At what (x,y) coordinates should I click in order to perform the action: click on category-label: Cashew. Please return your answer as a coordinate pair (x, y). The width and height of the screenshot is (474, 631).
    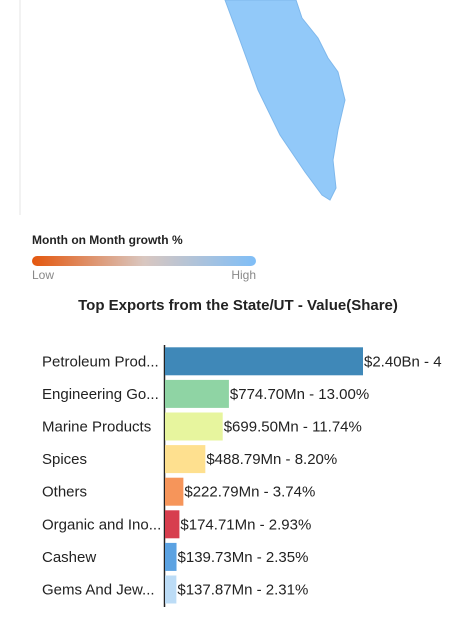
    Looking at the image, I should click on (69, 557).